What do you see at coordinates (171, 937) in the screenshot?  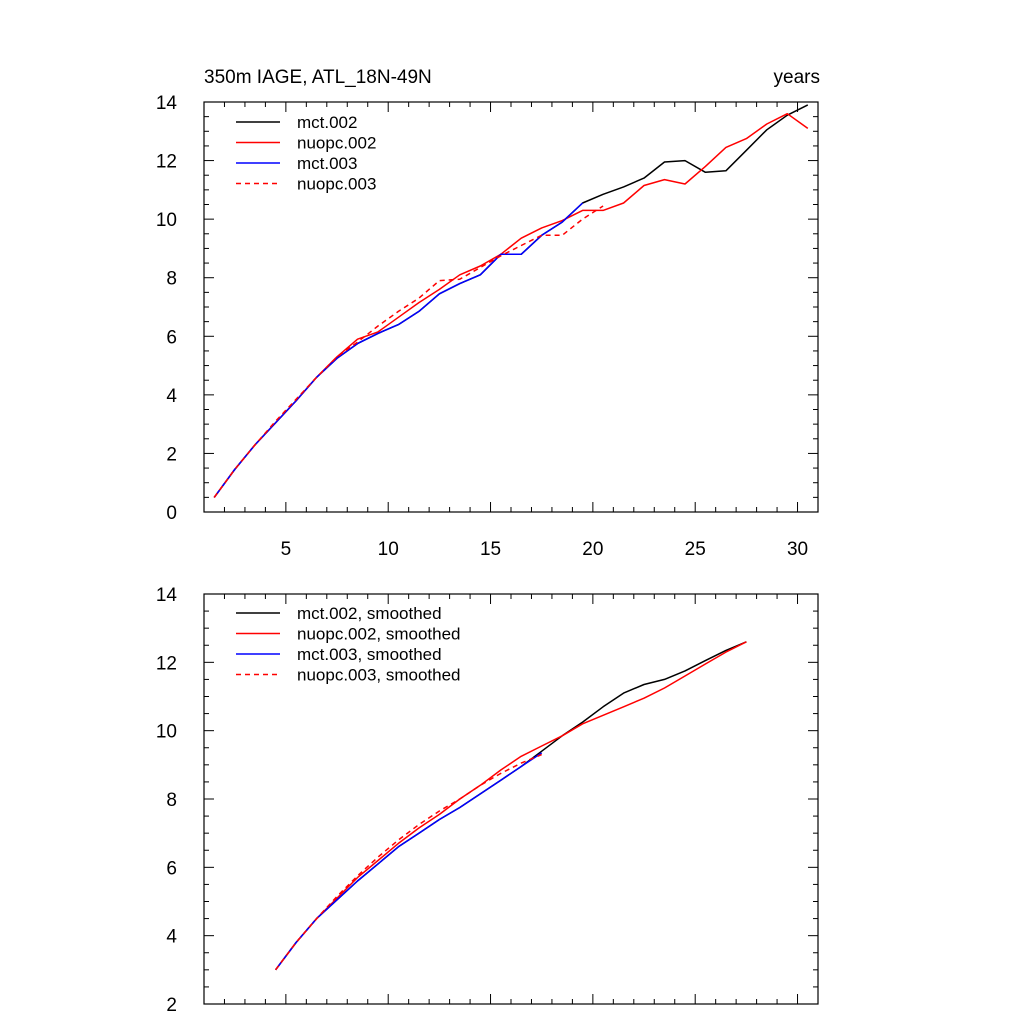 I see `p1-y-tick-label: 4` at bounding box center [171, 937].